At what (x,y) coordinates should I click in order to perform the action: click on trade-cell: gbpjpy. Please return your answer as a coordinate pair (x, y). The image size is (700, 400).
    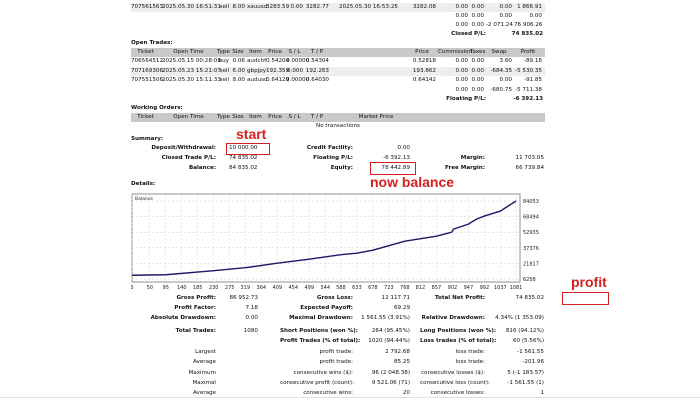
    Looking at the image, I should click on (257, 70).